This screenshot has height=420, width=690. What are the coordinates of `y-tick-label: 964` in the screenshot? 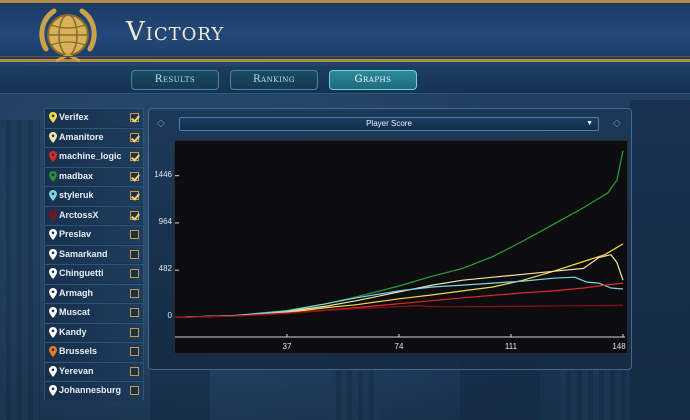 It's located at (165, 221).